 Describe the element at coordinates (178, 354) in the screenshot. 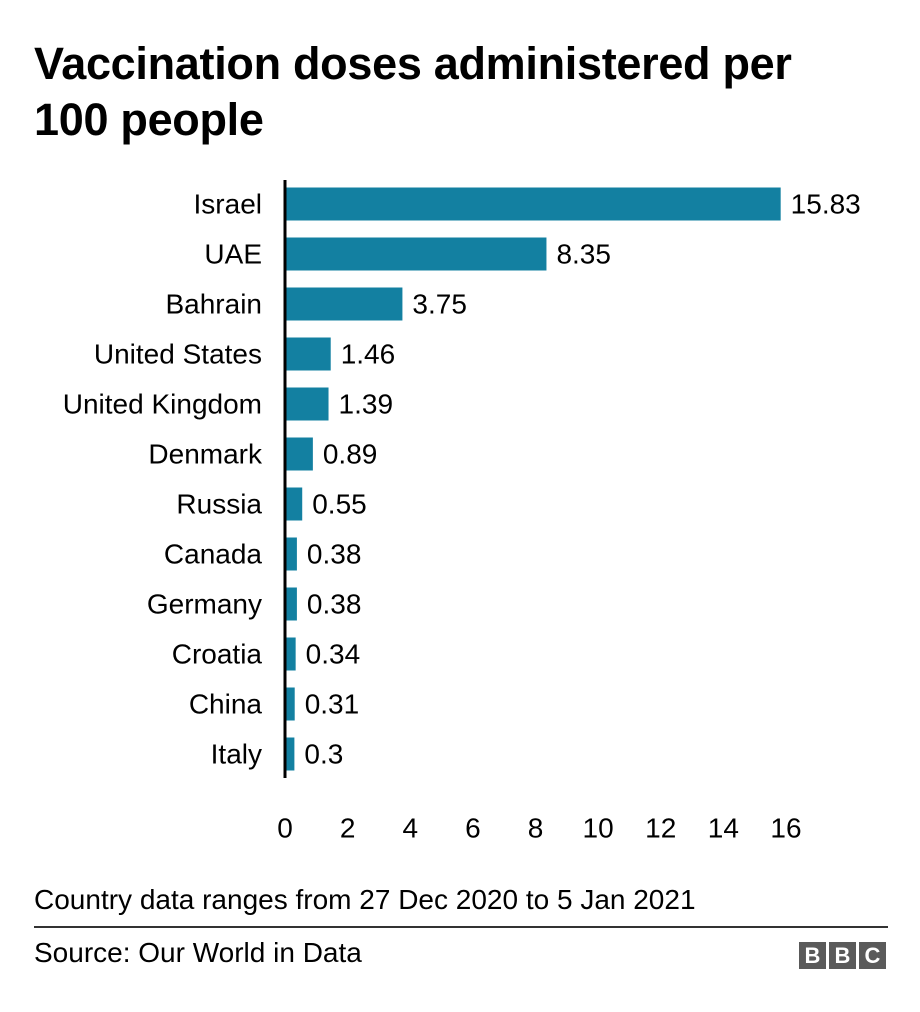

I see `category-label: United States` at that location.